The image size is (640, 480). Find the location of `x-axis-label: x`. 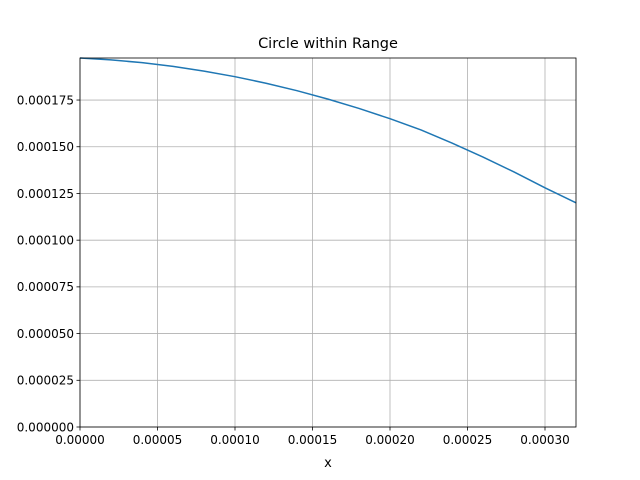

x-axis-label: x is located at coordinates (328, 463).